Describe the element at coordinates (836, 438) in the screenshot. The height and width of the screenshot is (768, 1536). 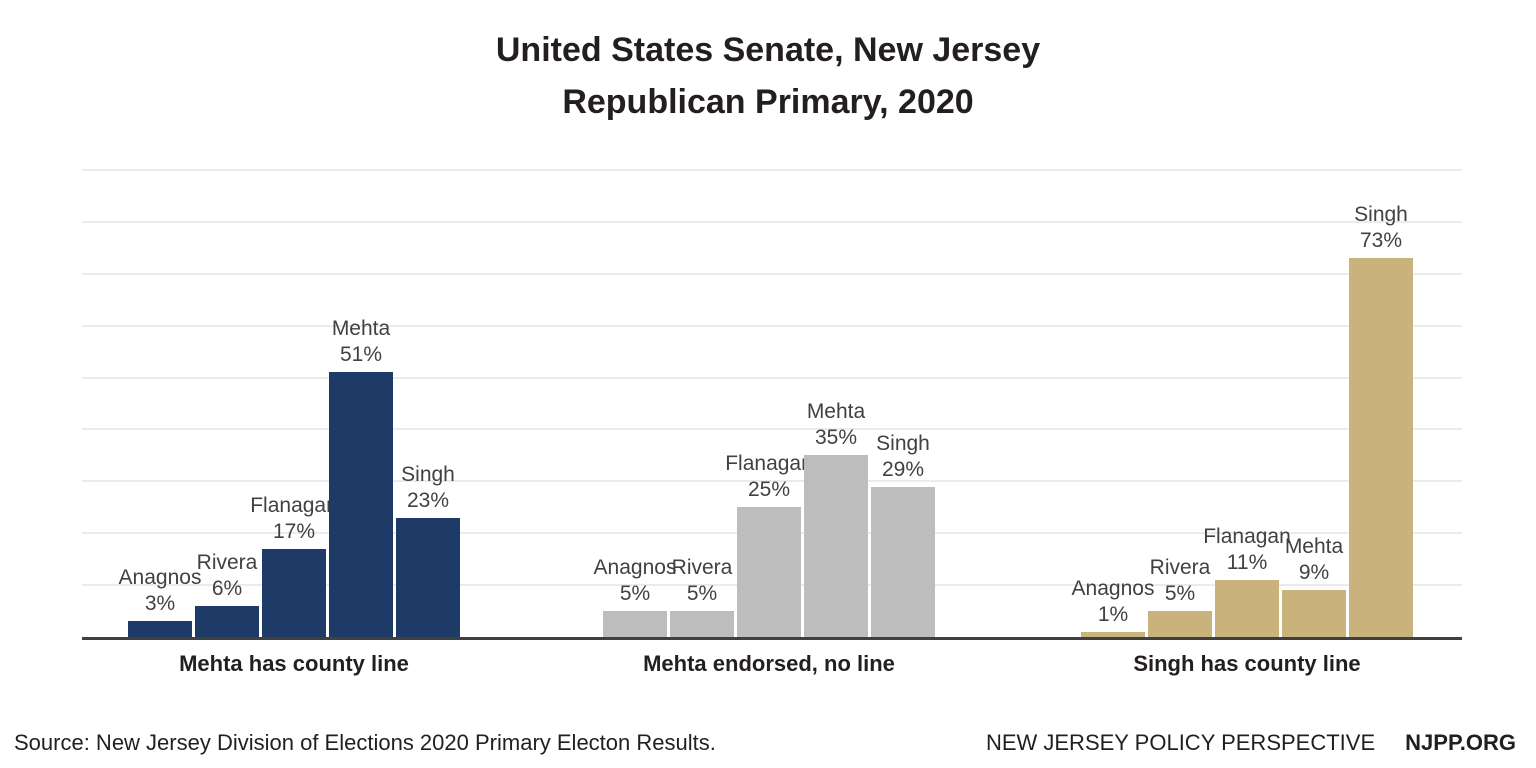
I see `bar-label-value: 35%` at that location.